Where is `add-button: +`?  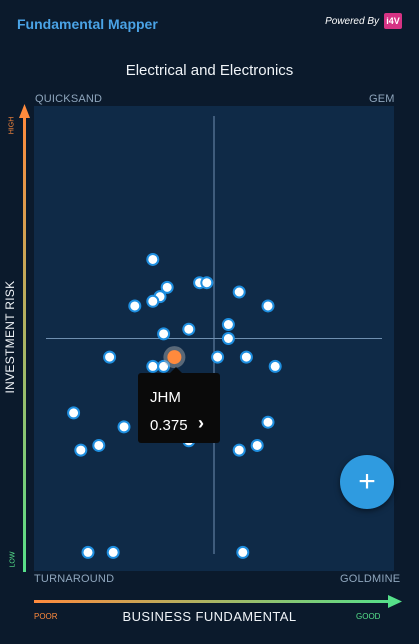
add-button: + is located at coordinates (367, 482).